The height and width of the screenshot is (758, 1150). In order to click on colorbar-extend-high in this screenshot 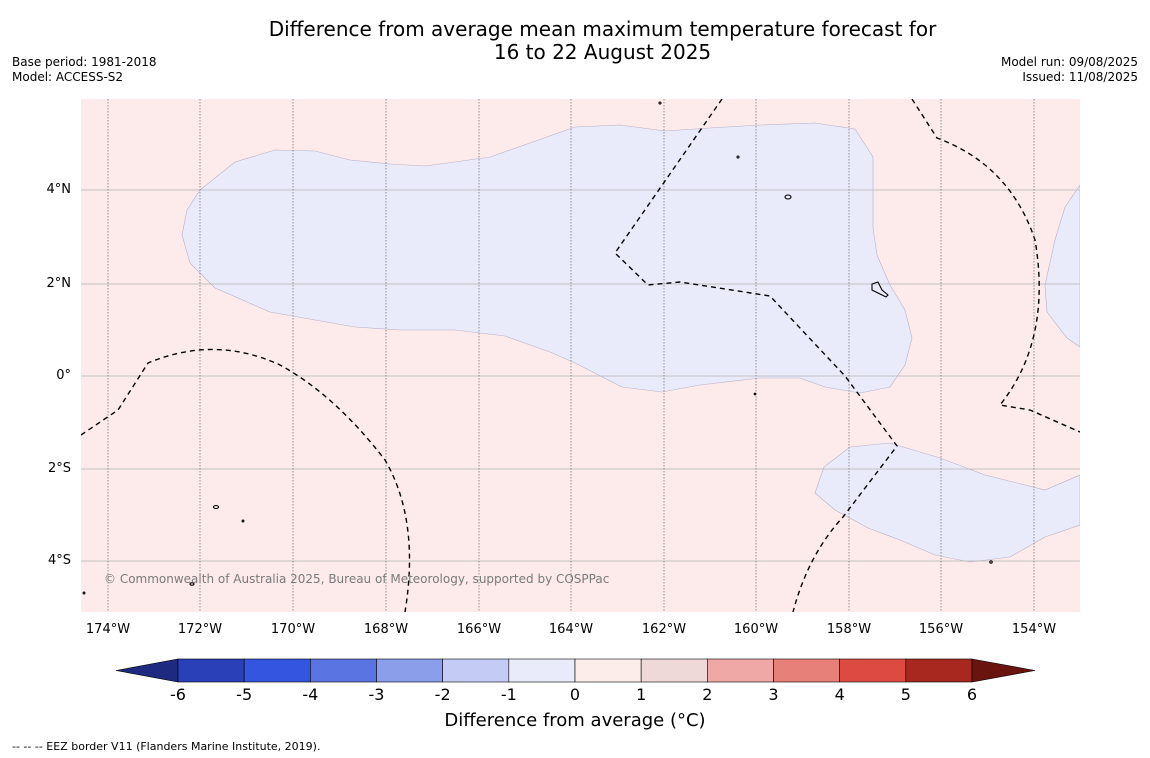, I will do `click(1003, 670)`.